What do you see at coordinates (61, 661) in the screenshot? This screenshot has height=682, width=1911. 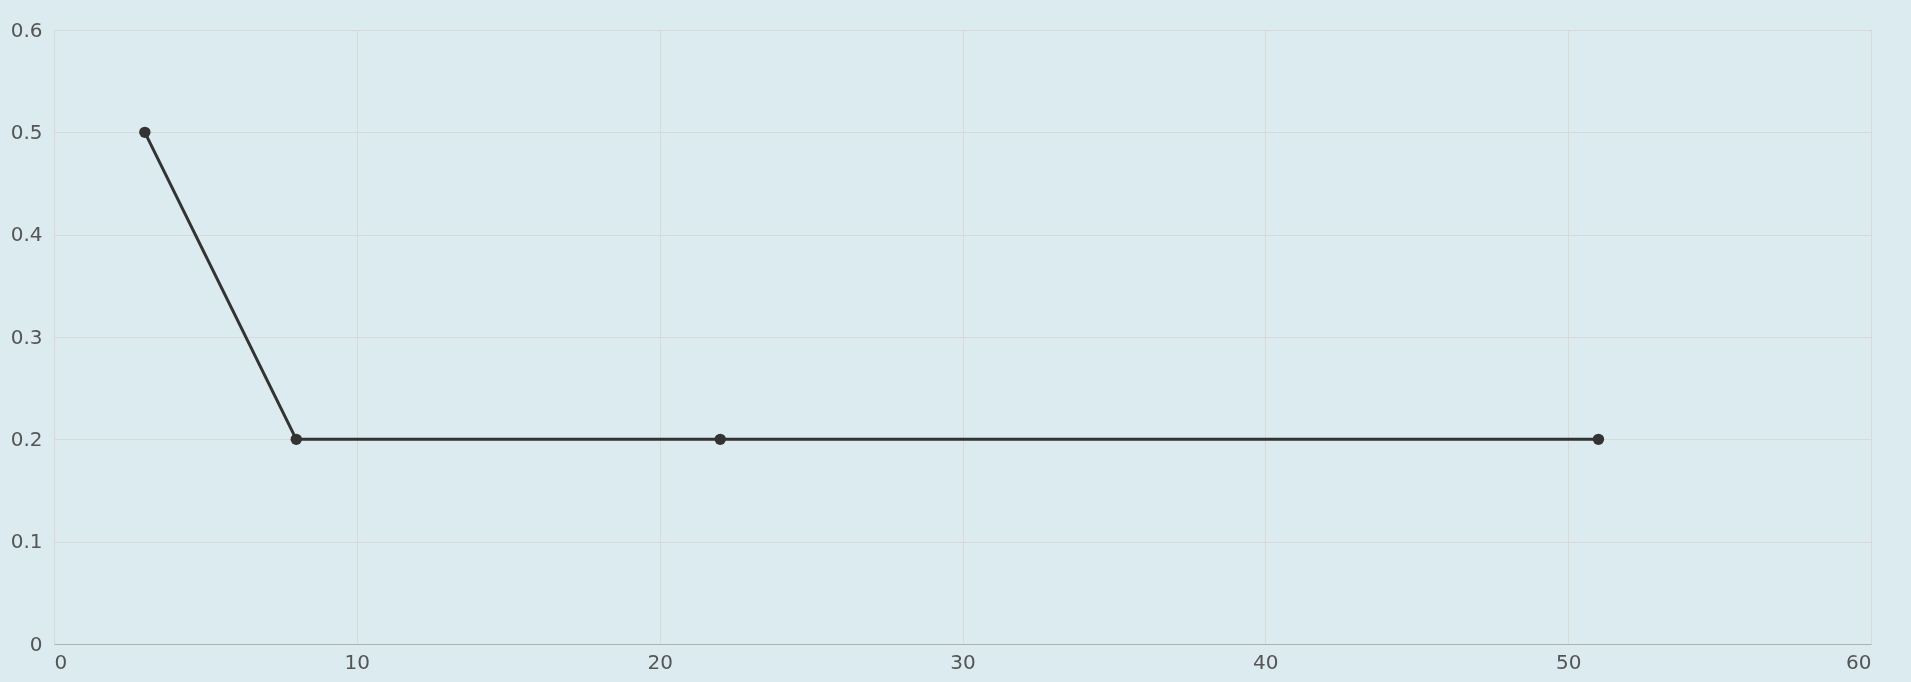 I see `x-tick-label: 0` at bounding box center [61, 661].